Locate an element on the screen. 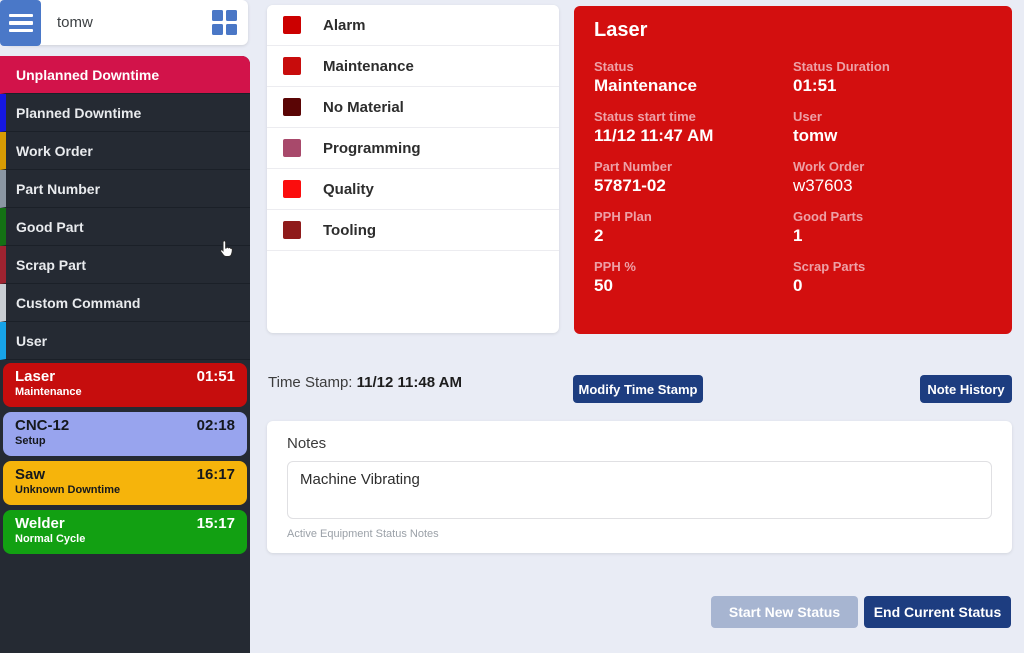 The width and height of the screenshot is (1024, 653). notes-card: Notes Active Equipment Status Notes is located at coordinates (639, 487).